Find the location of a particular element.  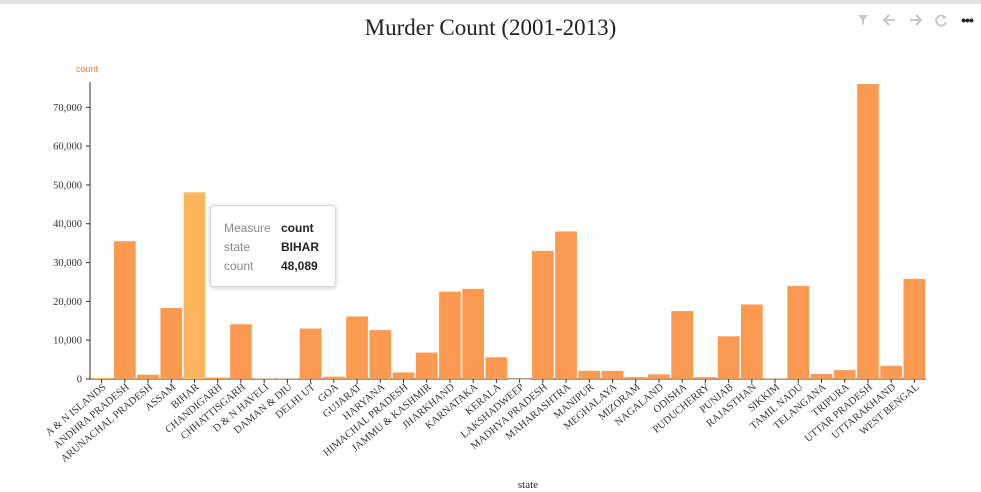

y-axis-title: count is located at coordinates (87, 69).